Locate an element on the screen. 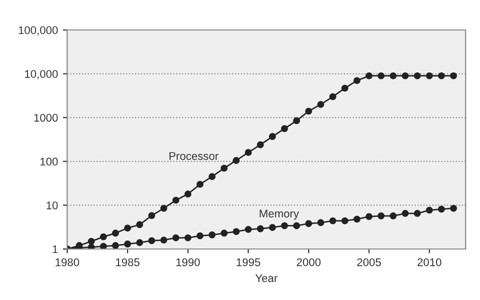 Image resolution: width=480 pixels, height=300 pixels. y-tick-label: 100 is located at coordinates (49, 162).